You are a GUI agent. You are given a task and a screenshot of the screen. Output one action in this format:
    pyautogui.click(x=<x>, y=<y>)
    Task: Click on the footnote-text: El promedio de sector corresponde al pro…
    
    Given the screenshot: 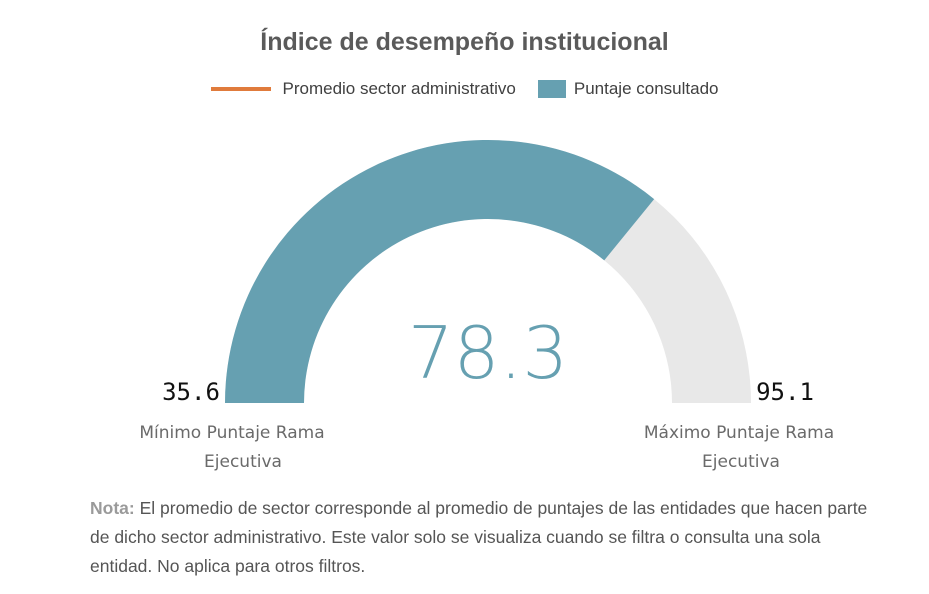 What is the action you would take?
    pyautogui.click(x=479, y=537)
    